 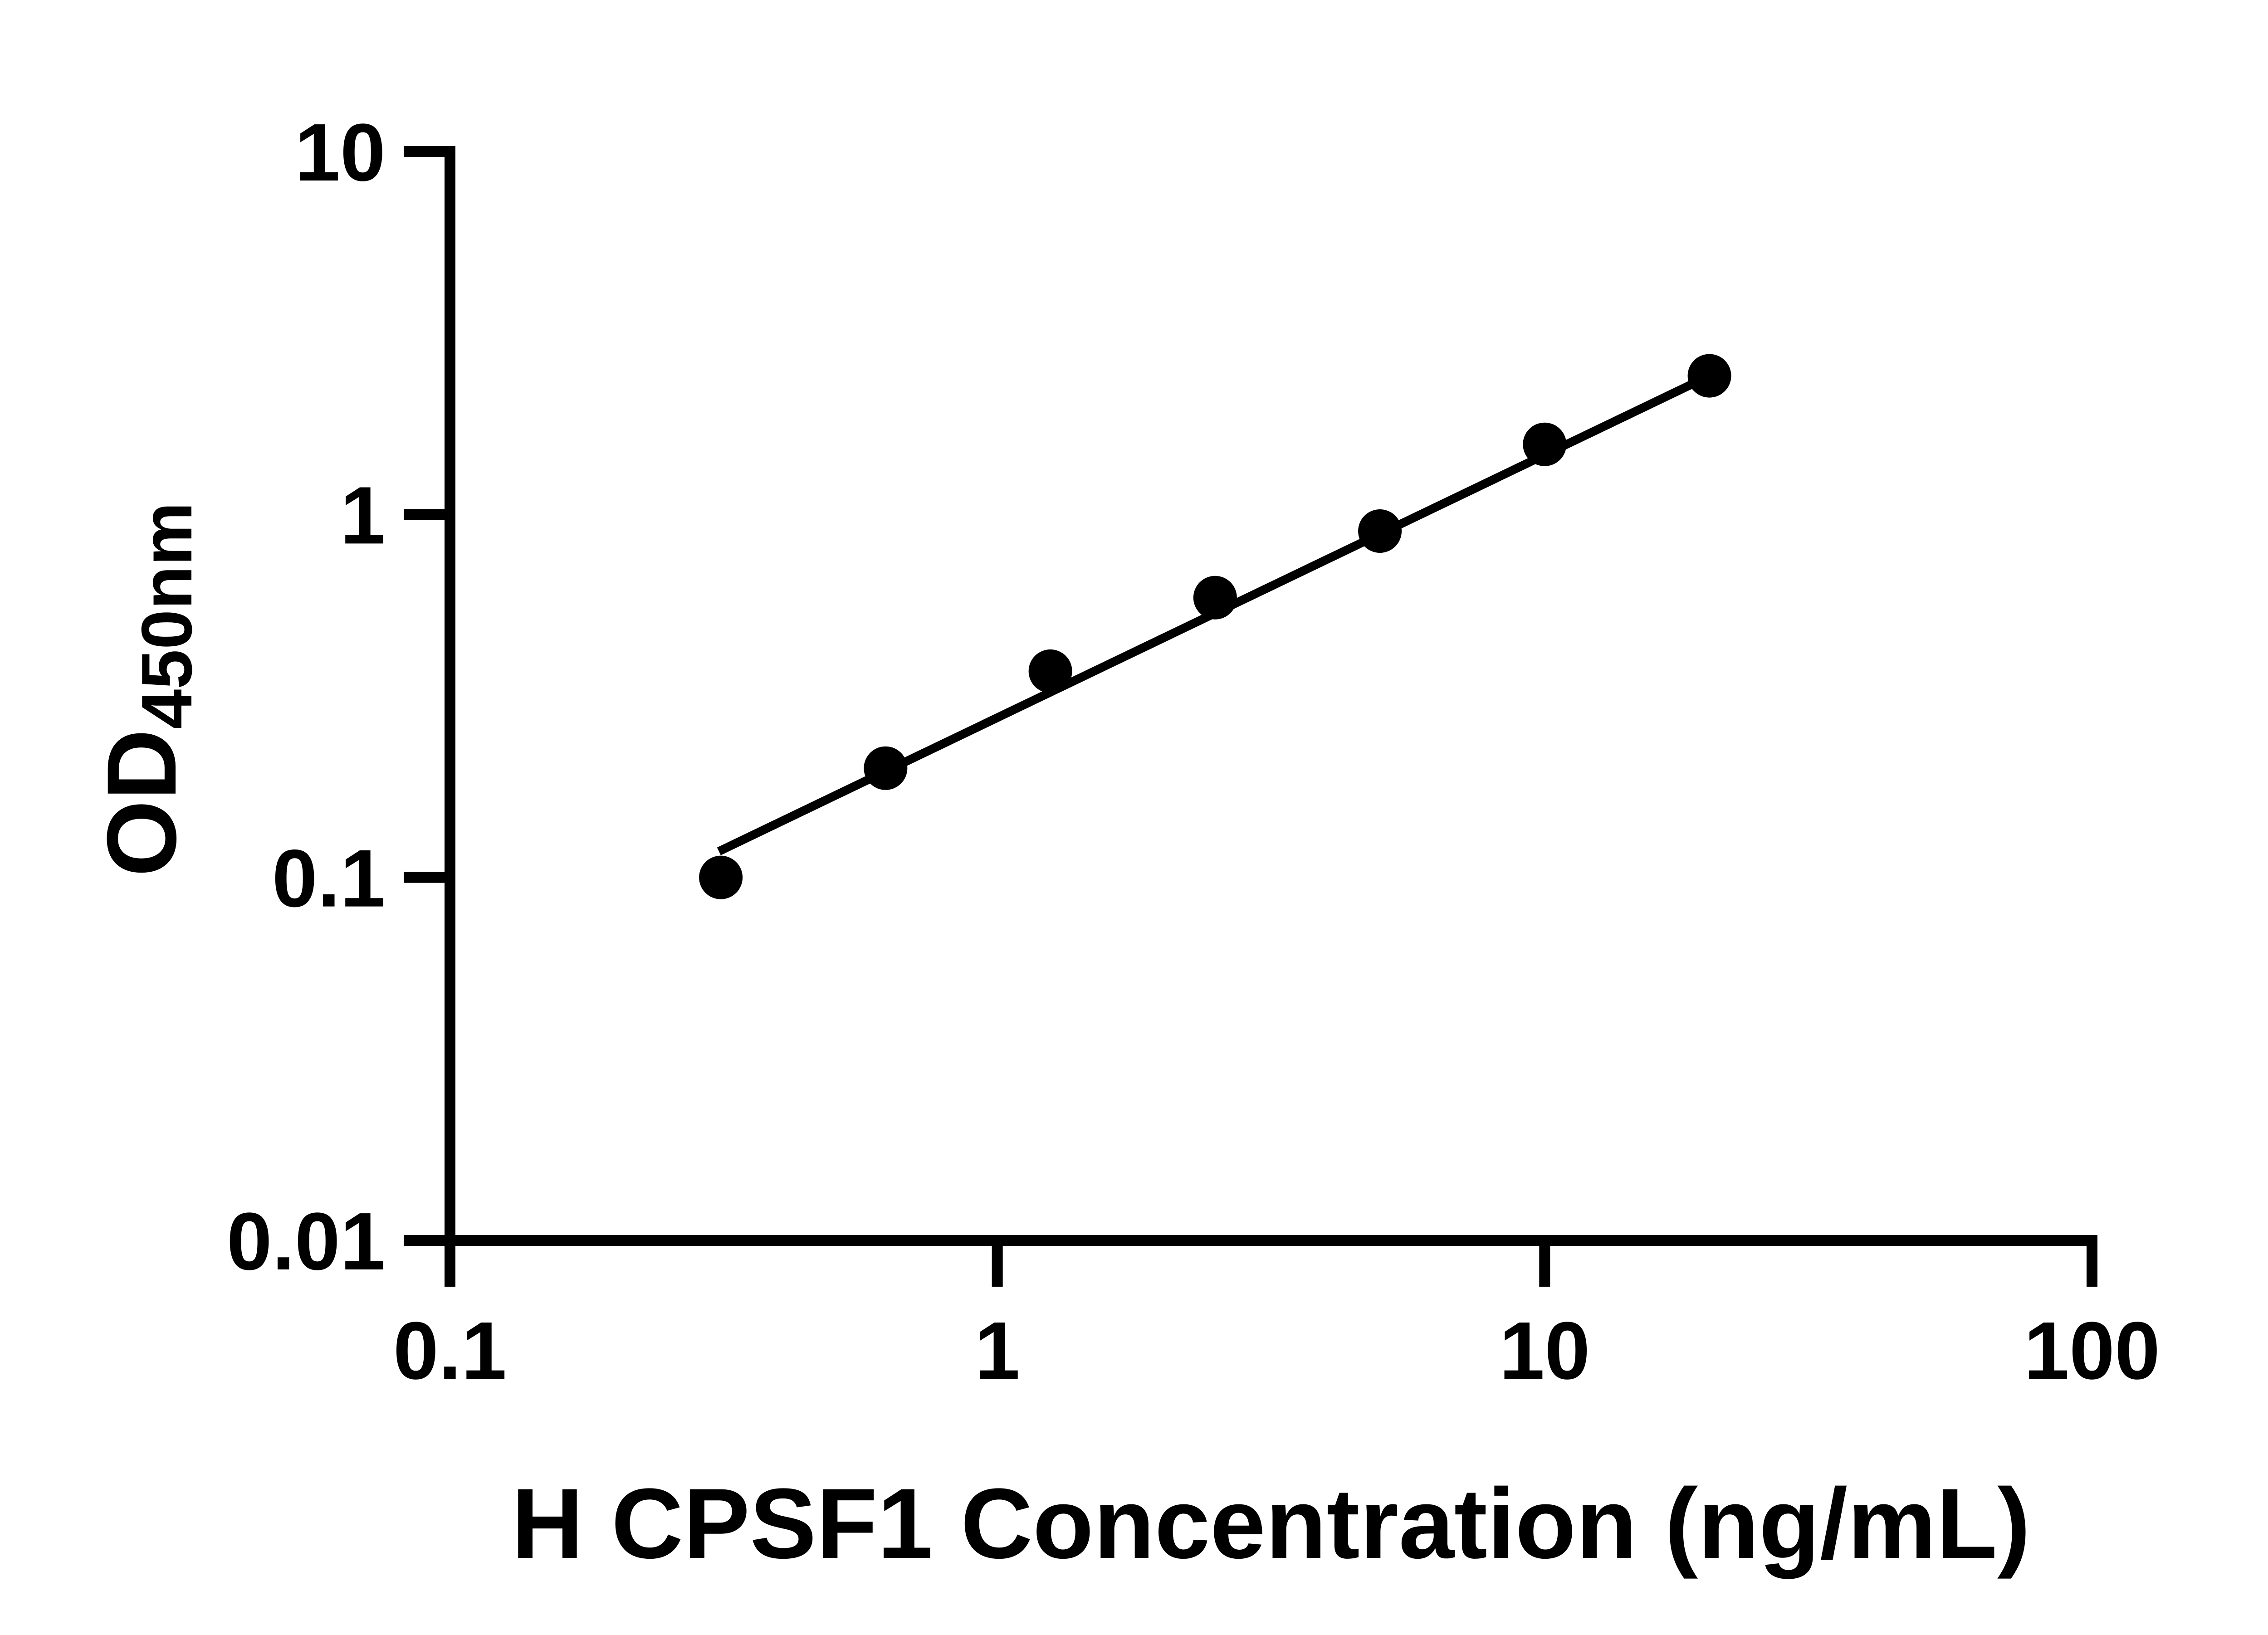 I want to click on x-axis-title: H CPSF1 Concentration (ng/mL), so click(x=1271, y=1523).